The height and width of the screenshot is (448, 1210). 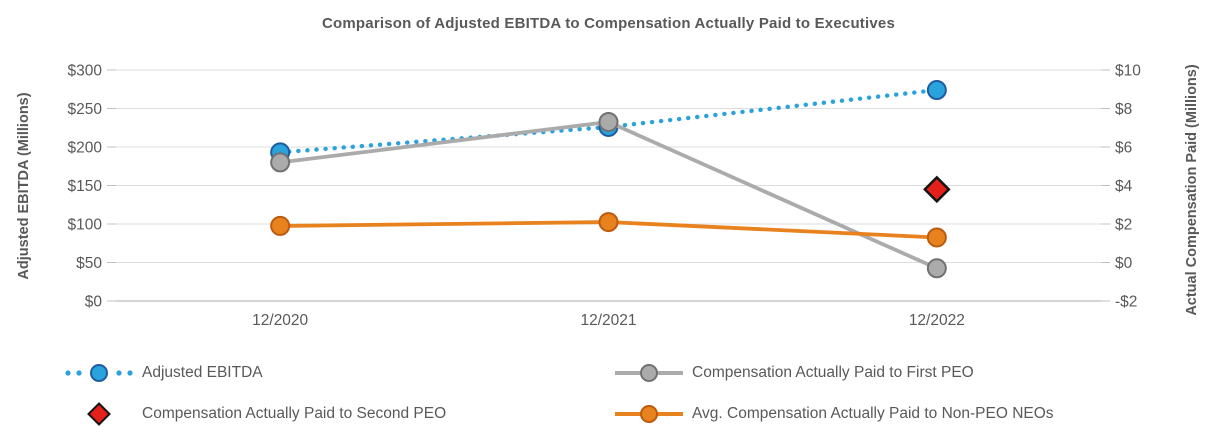 What do you see at coordinates (85, 109) in the screenshot?
I see `left-axis-tick-label: $250` at bounding box center [85, 109].